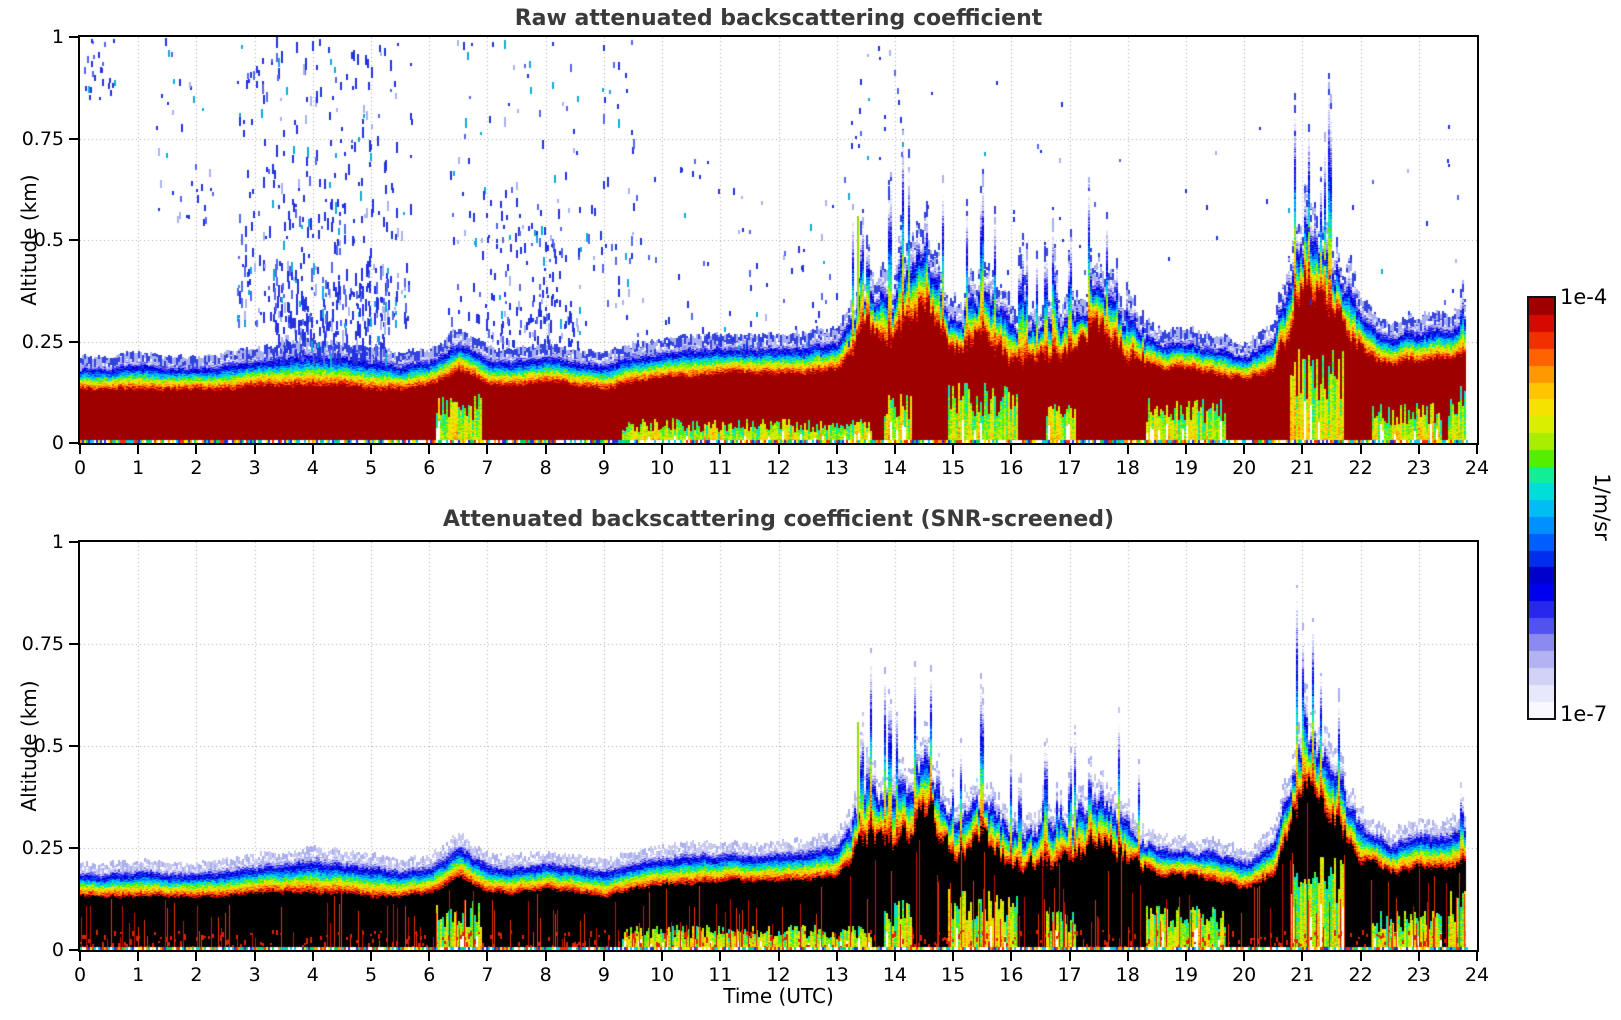 The image size is (1621, 1020). Describe the element at coordinates (778, 975) in the screenshot. I see `x-tick-label: 12` at that location.